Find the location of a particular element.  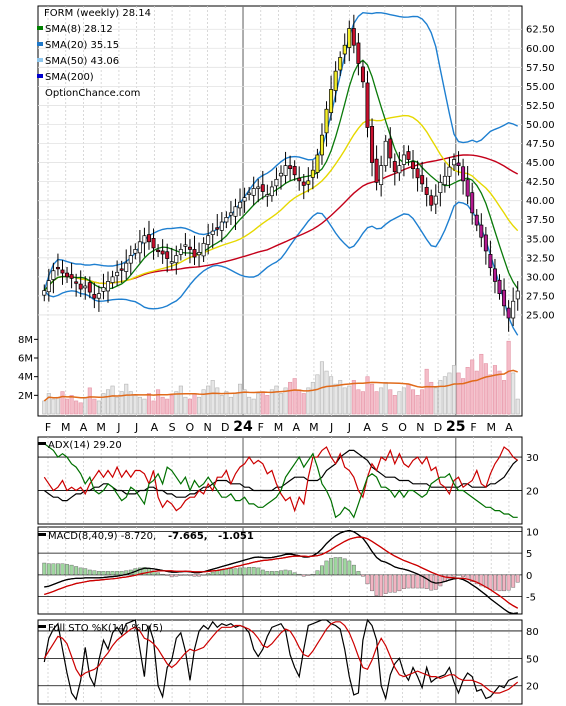

month-label: D is located at coordinates (225, 427).